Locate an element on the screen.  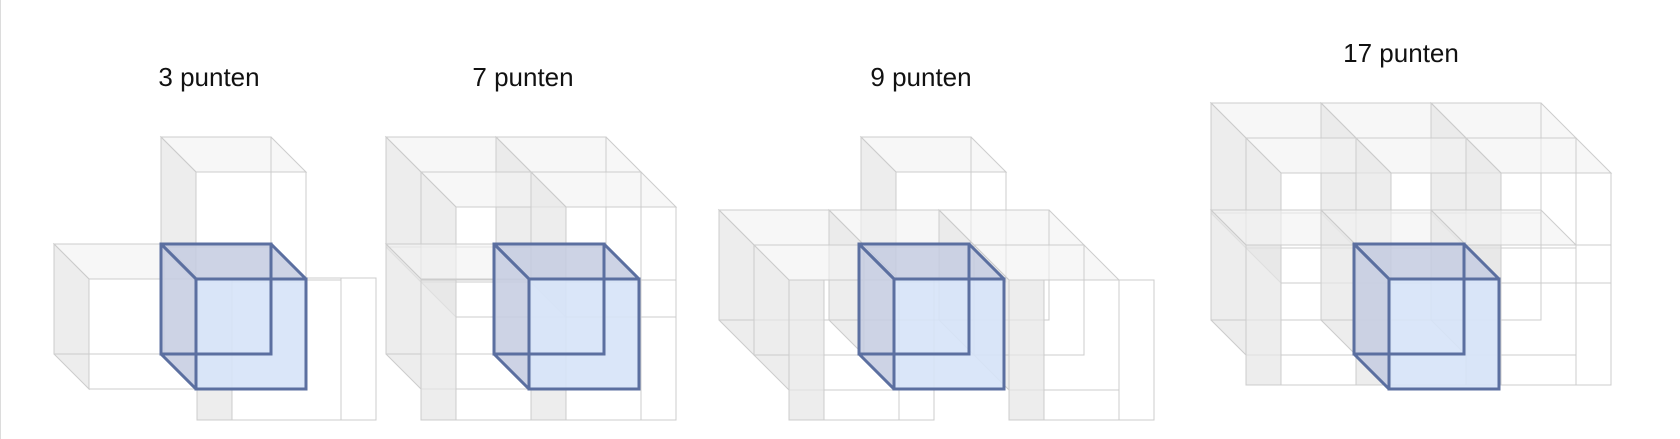
panel-7-points is located at coordinates (531, 278).